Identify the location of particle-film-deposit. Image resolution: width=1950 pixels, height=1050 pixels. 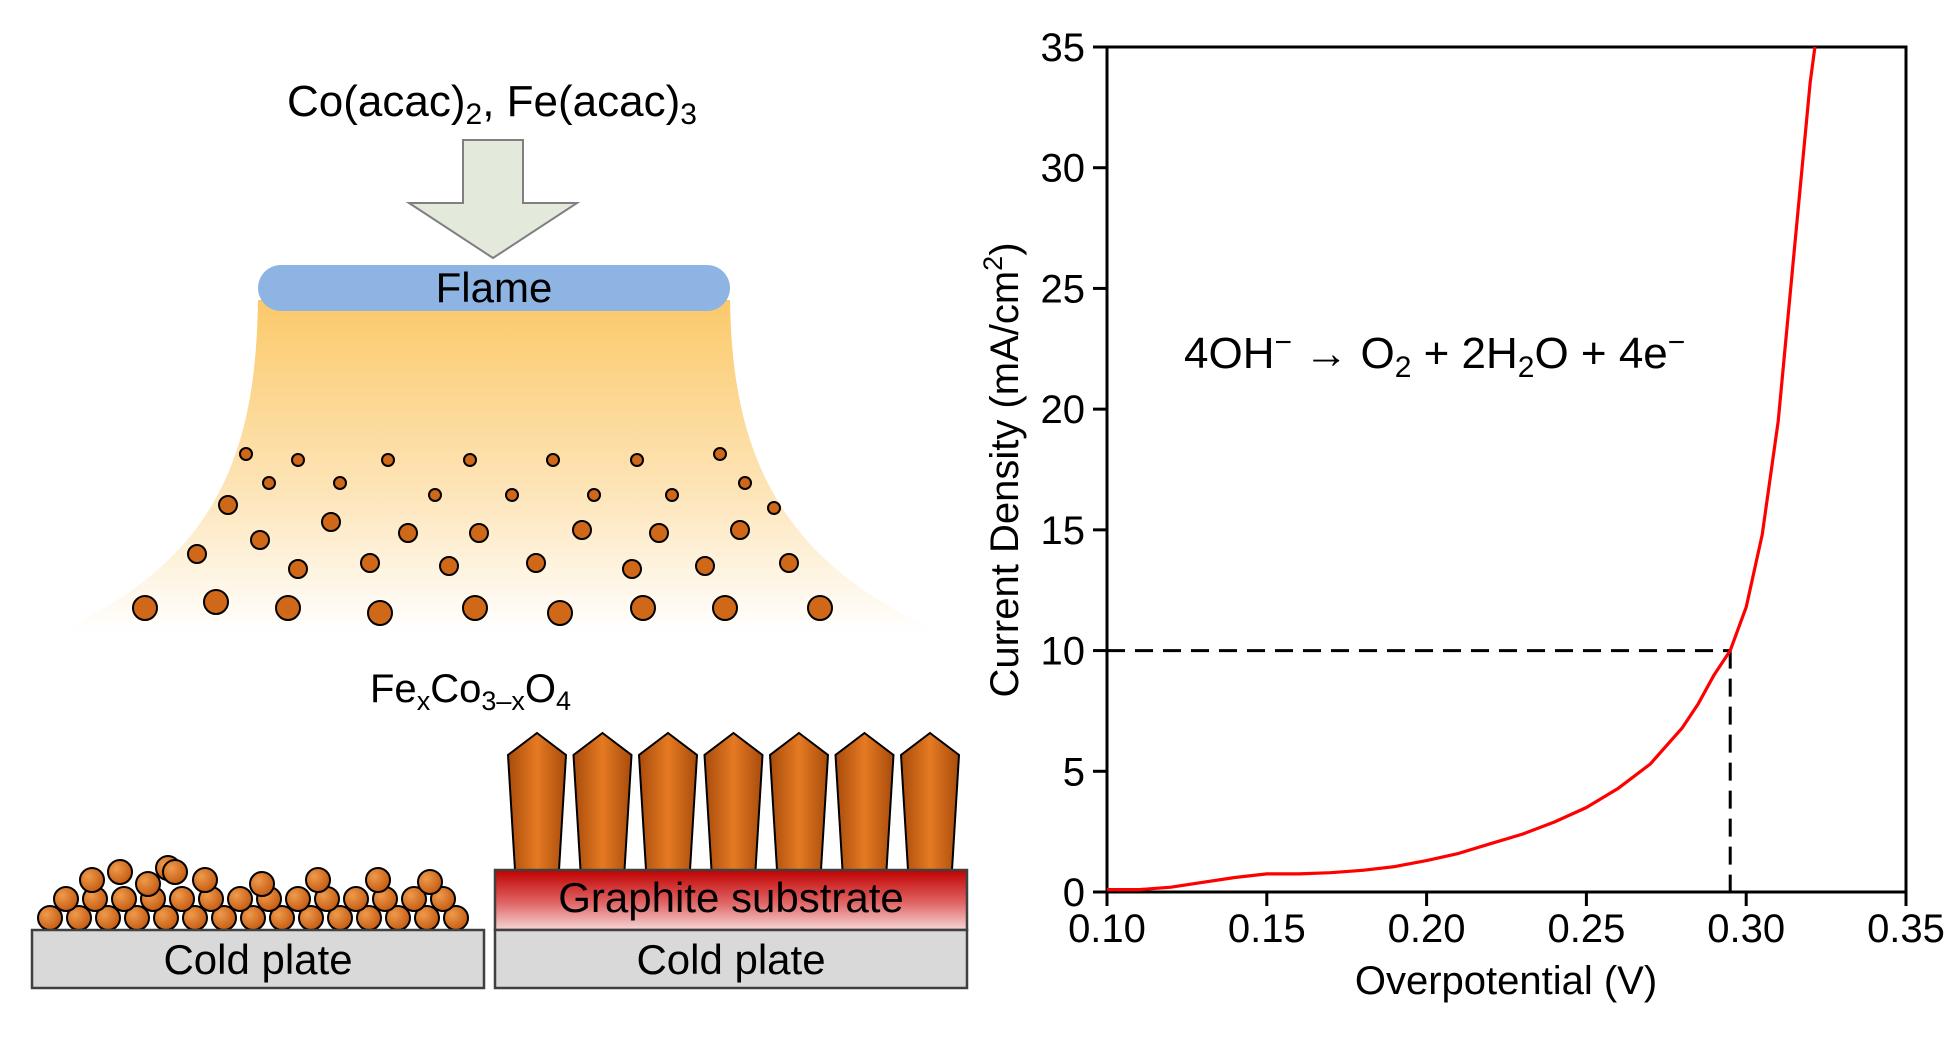
(253, 893).